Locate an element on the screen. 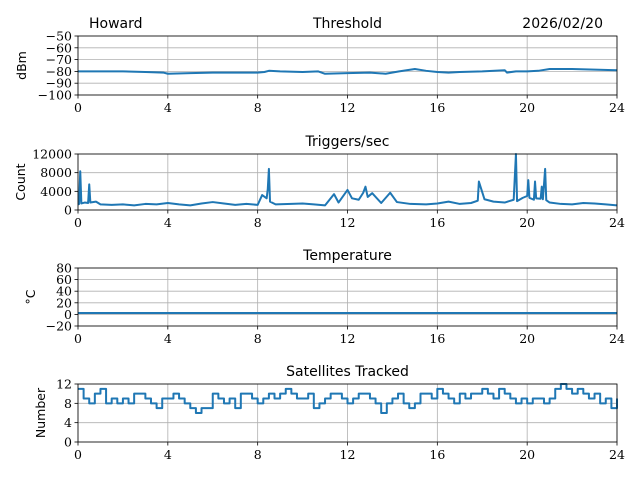 This screenshot has height=480, width=640. subplot-title: Threshold is located at coordinates (347, 24).